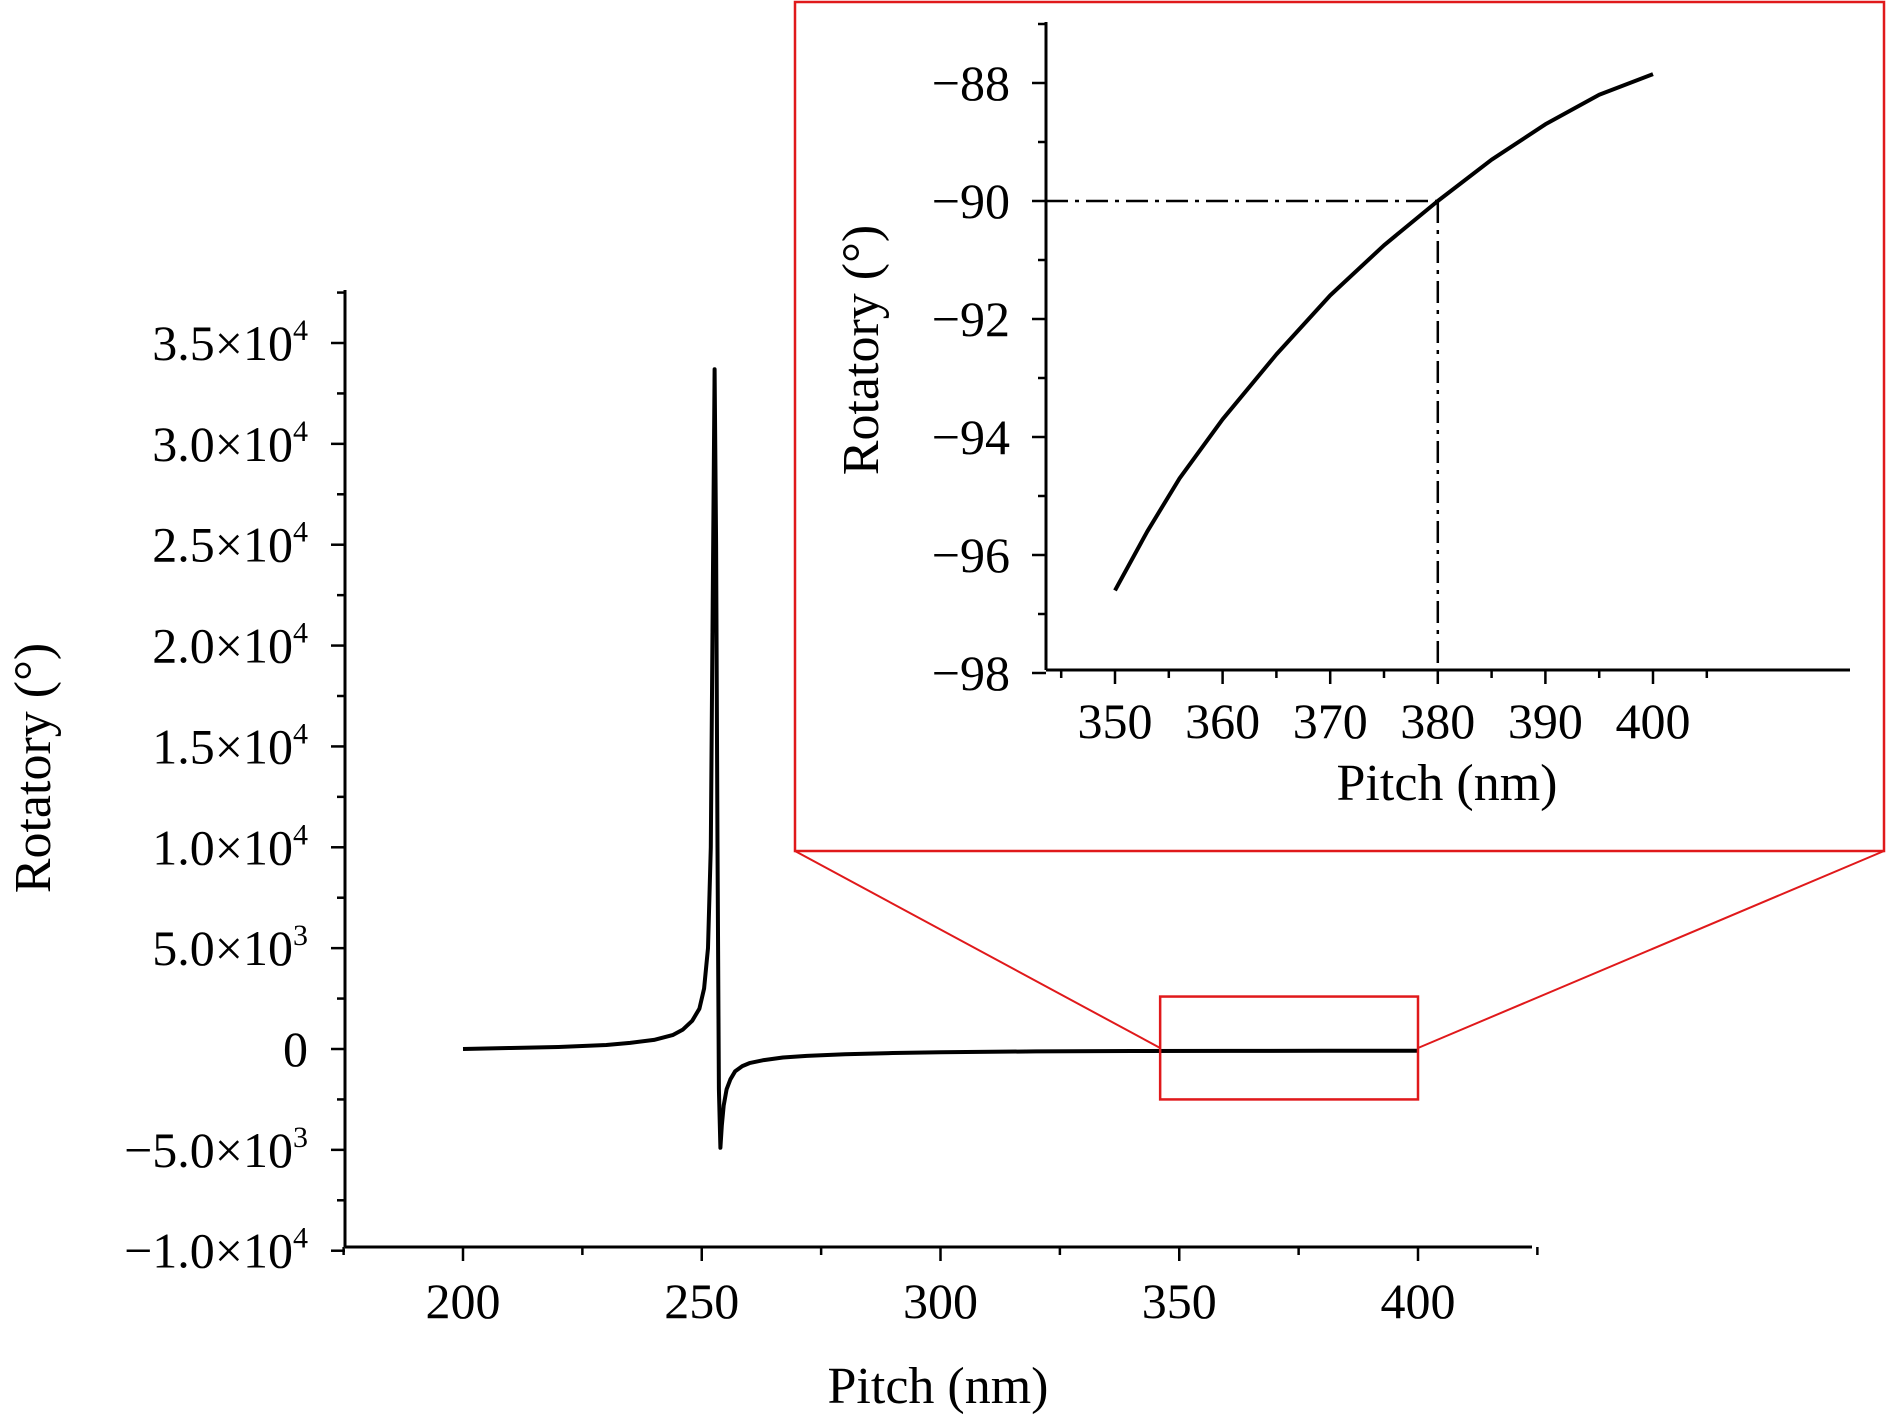 The width and height of the screenshot is (1890, 1424). What do you see at coordinates (1447, 783) in the screenshot?
I see `inset-x-axis-label: Pitch (nm)` at bounding box center [1447, 783].